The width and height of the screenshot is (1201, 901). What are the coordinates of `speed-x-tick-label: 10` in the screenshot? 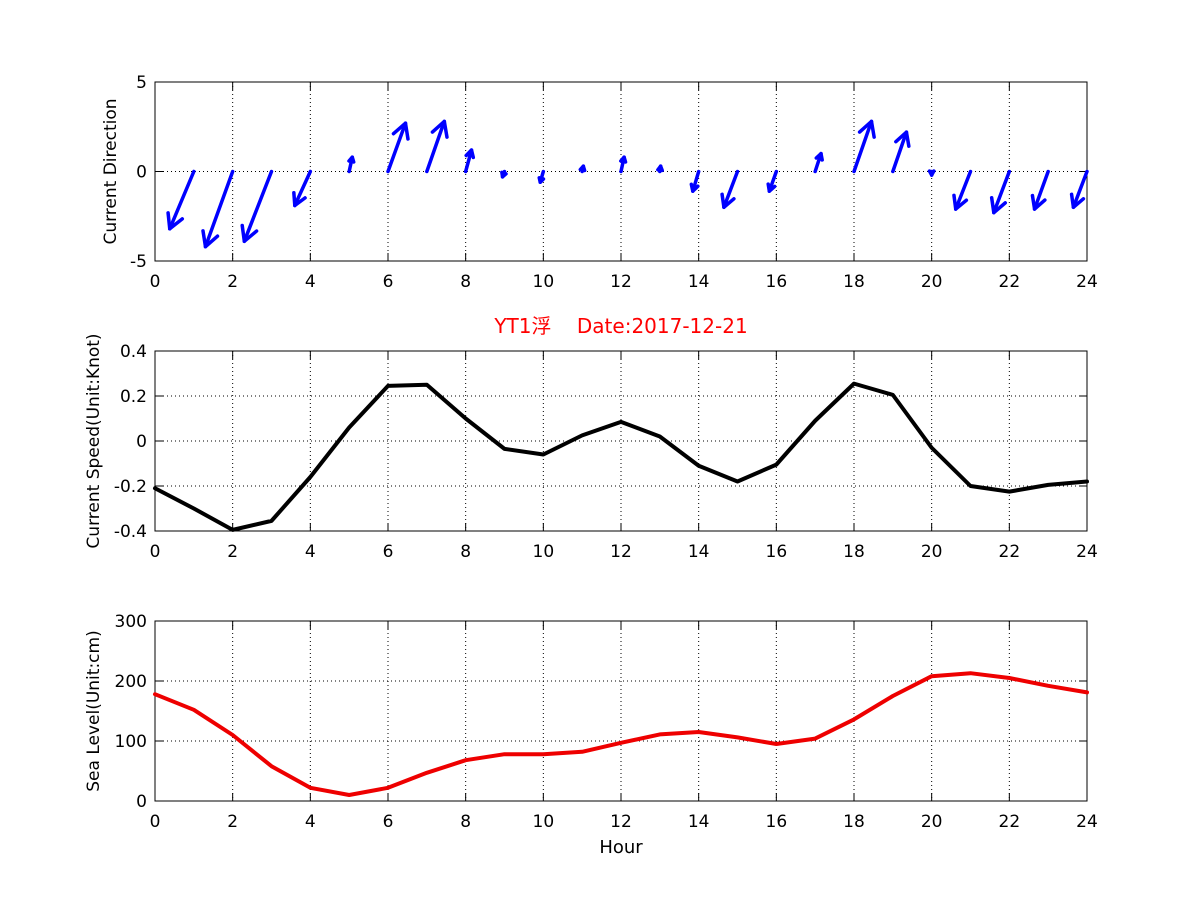 It's located at (544, 552).